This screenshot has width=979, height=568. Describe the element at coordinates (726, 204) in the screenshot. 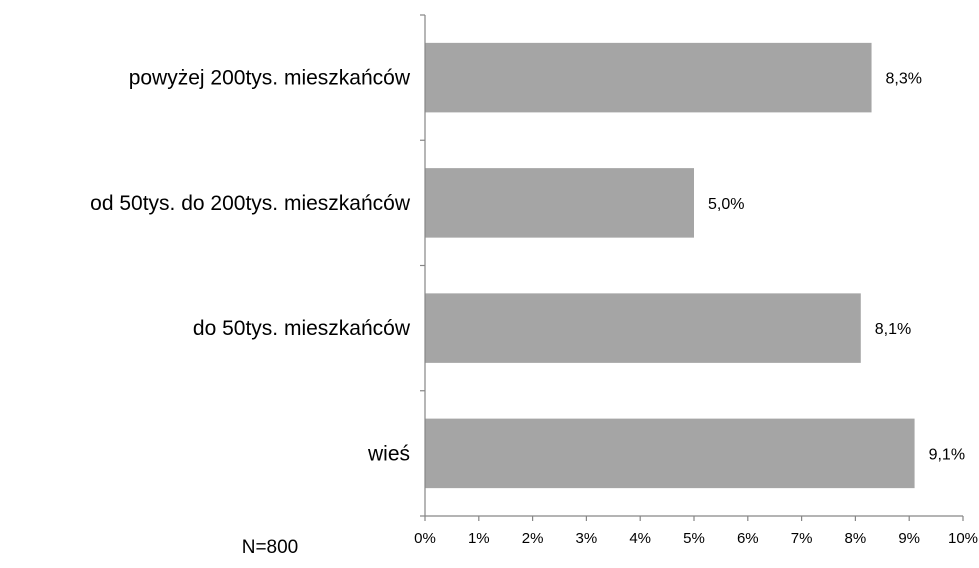

I see `data-label: 5,0%` at that location.